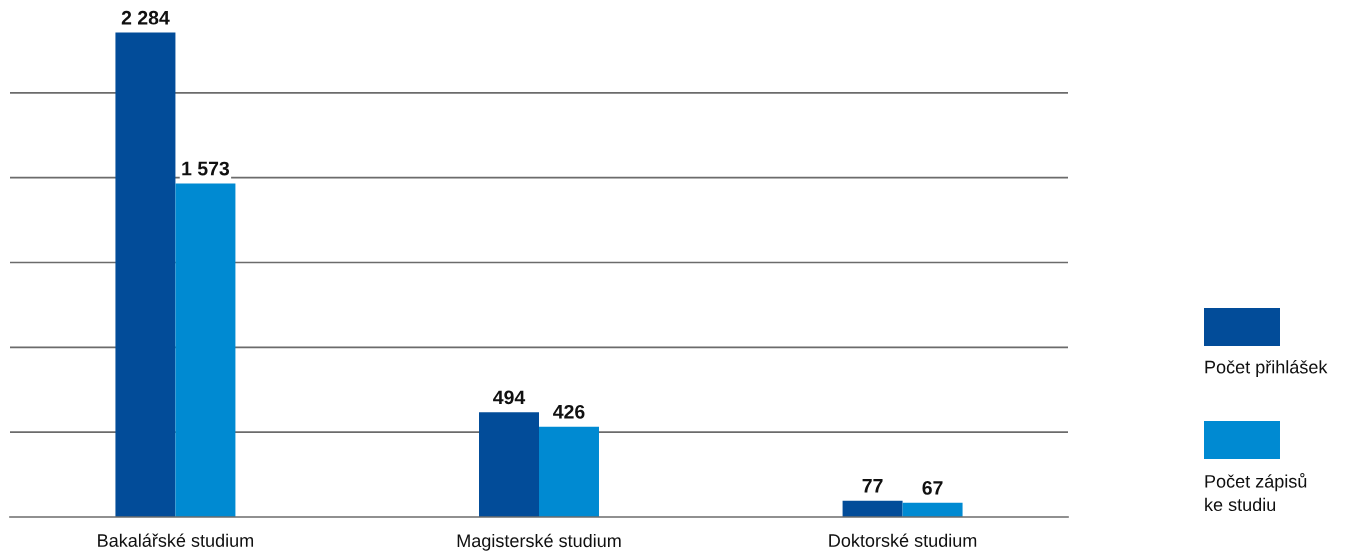  Describe the element at coordinates (903, 540) in the screenshot. I see `x-tick-label: Doktorské studium` at that location.